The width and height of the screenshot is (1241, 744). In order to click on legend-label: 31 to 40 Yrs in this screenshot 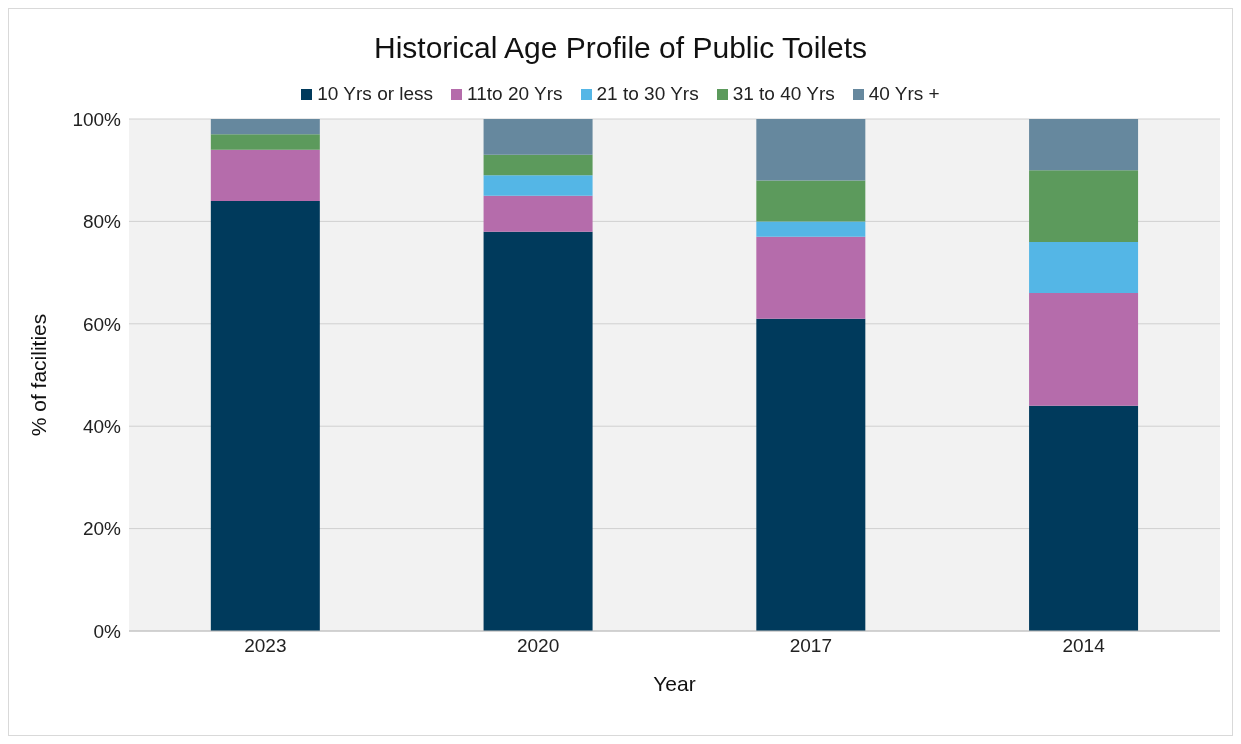, I will do `click(783, 94)`.